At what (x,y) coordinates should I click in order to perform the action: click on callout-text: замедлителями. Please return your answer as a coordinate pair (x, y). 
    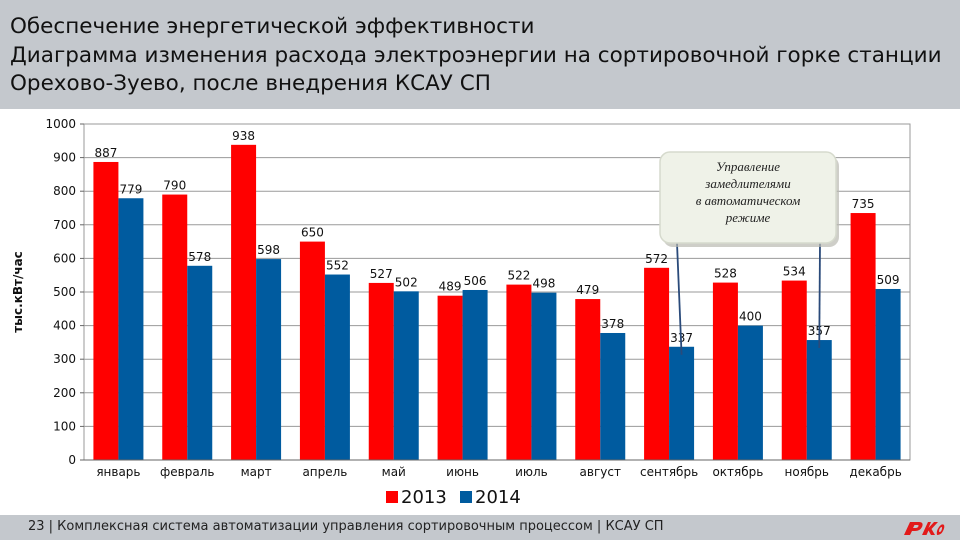
    Looking at the image, I should click on (747, 183).